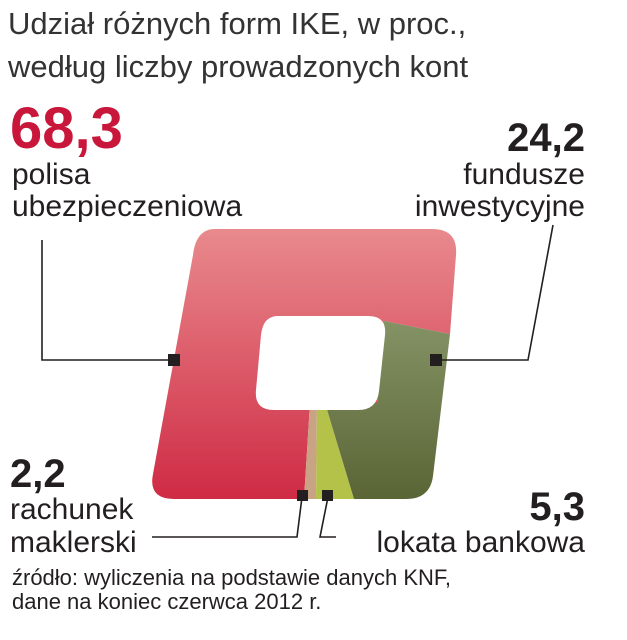 The height and width of the screenshot is (640, 627). Describe the element at coordinates (73, 542) in the screenshot. I see `label-rachunek-line-2: maklerski` at that location.